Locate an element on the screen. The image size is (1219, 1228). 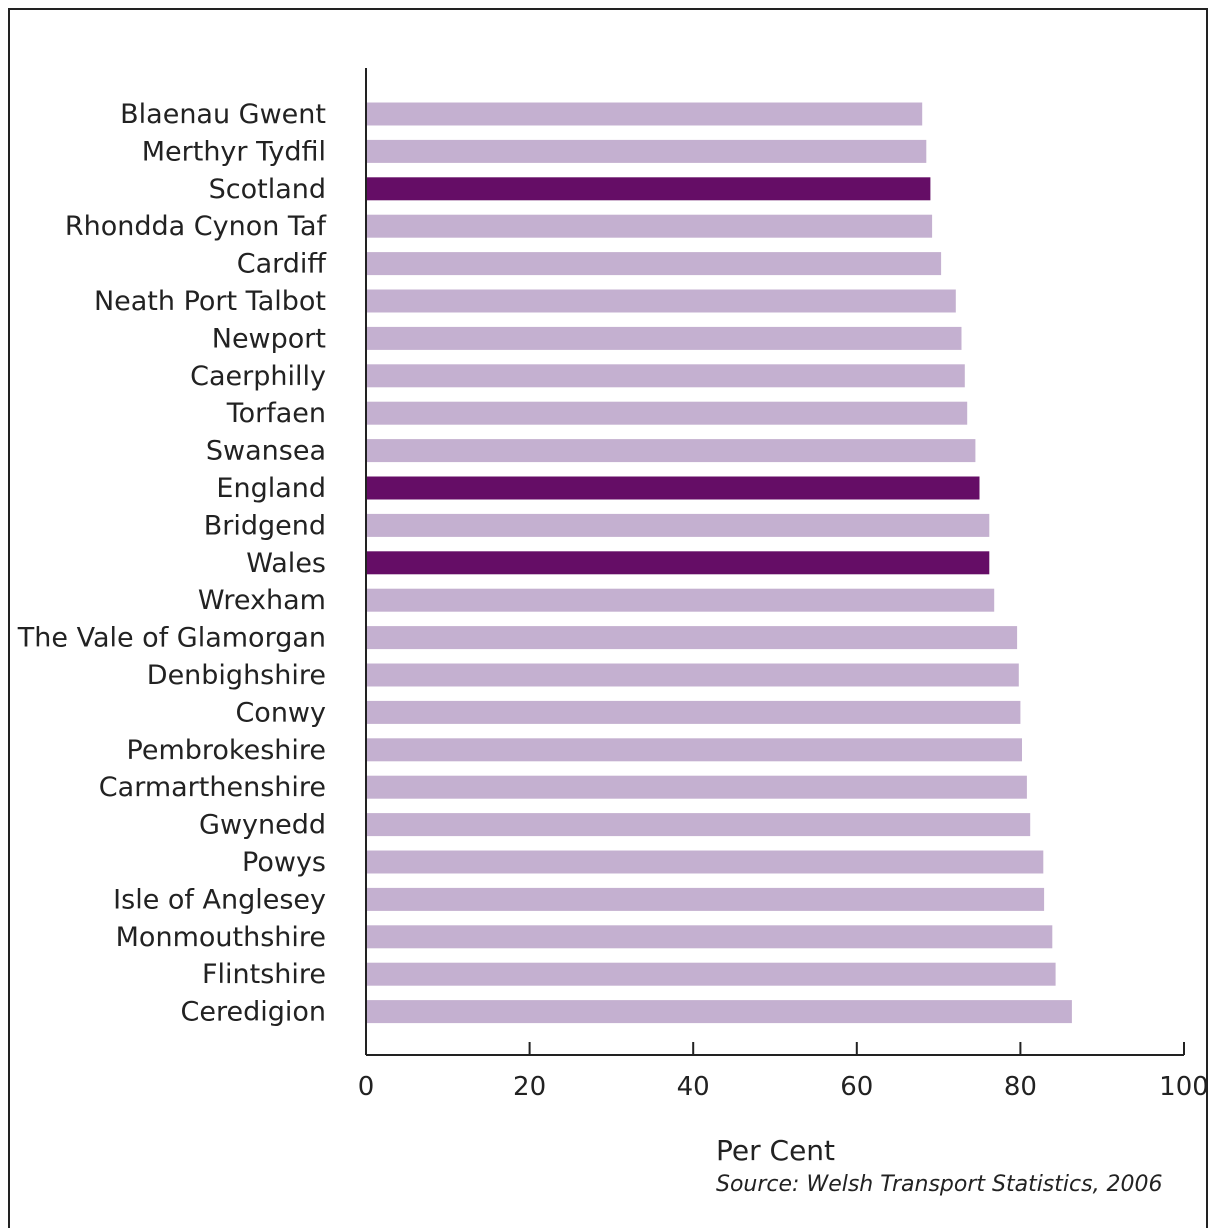
x-tick-label: 40 is located at coordinates (693, 1087).